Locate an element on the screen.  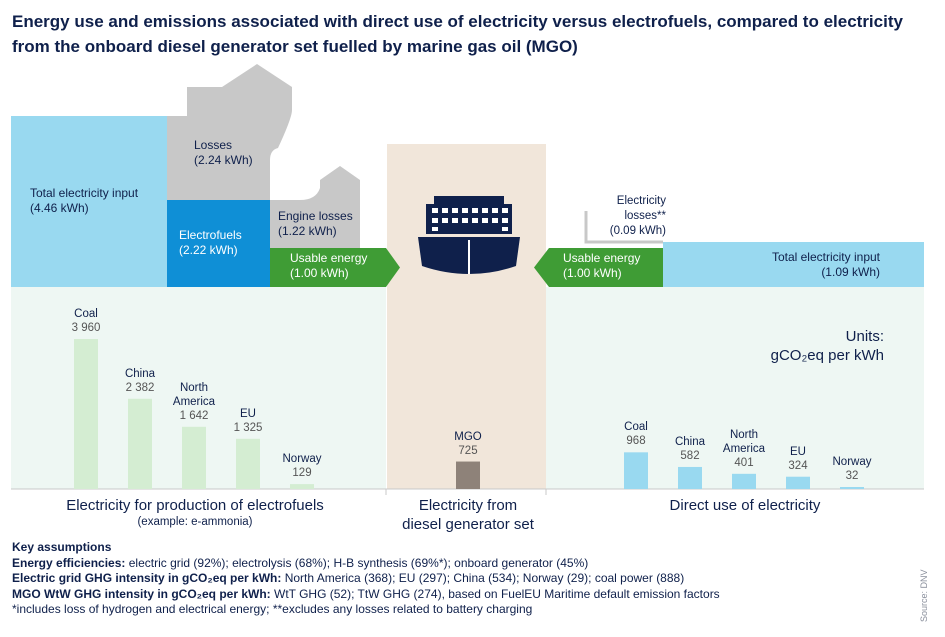
bar-value-label: 3 960 is located at coordinates (86, 328).